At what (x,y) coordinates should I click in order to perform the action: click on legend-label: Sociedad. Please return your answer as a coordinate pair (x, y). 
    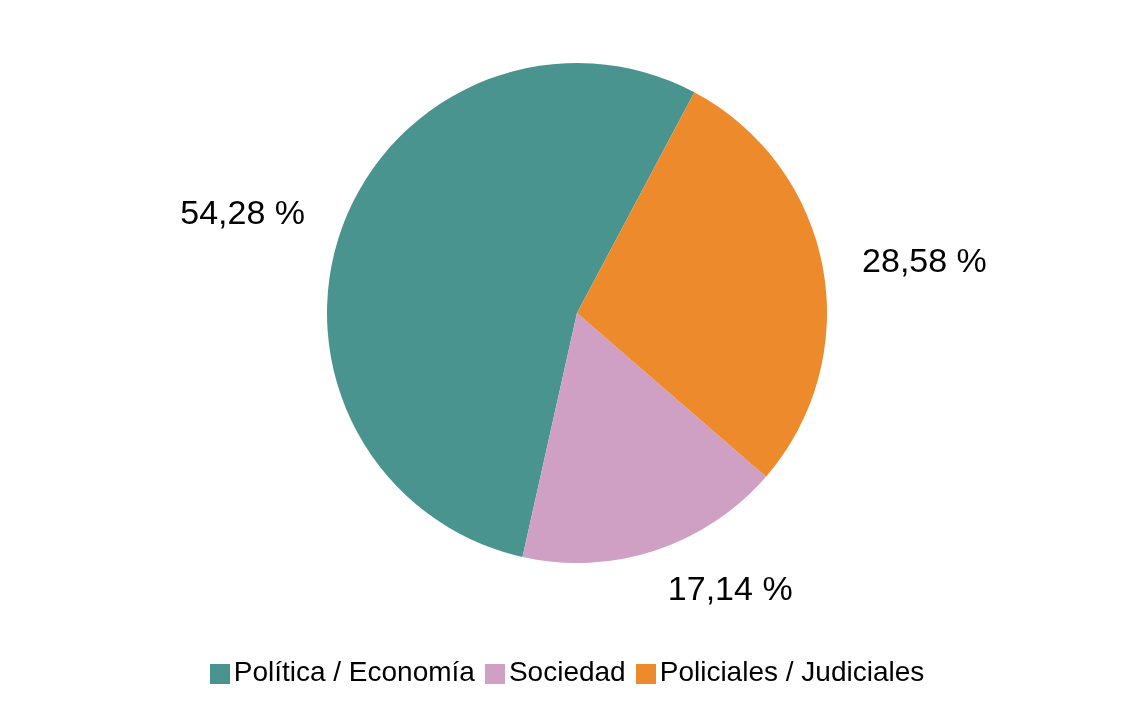
    Looking at the image, I should click on (567, 671).